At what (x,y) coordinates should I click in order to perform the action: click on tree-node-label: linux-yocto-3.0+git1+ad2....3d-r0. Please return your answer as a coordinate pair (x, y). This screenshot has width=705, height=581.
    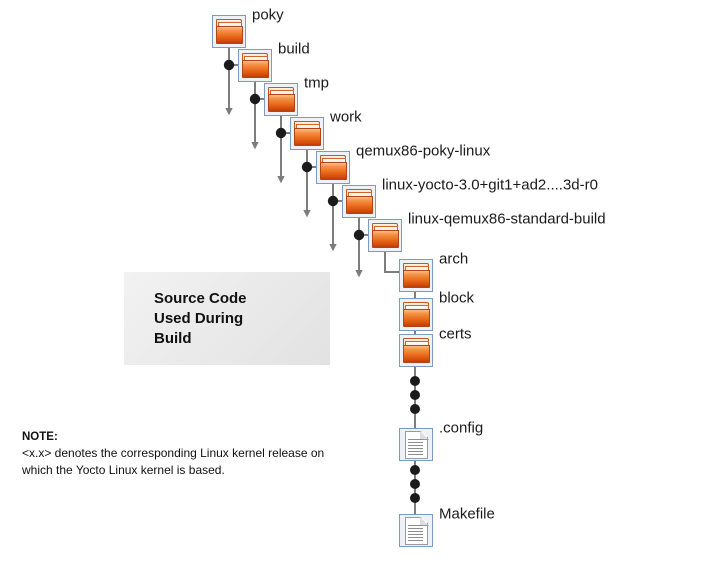
    Looking at the image, I should click on (490, 185).